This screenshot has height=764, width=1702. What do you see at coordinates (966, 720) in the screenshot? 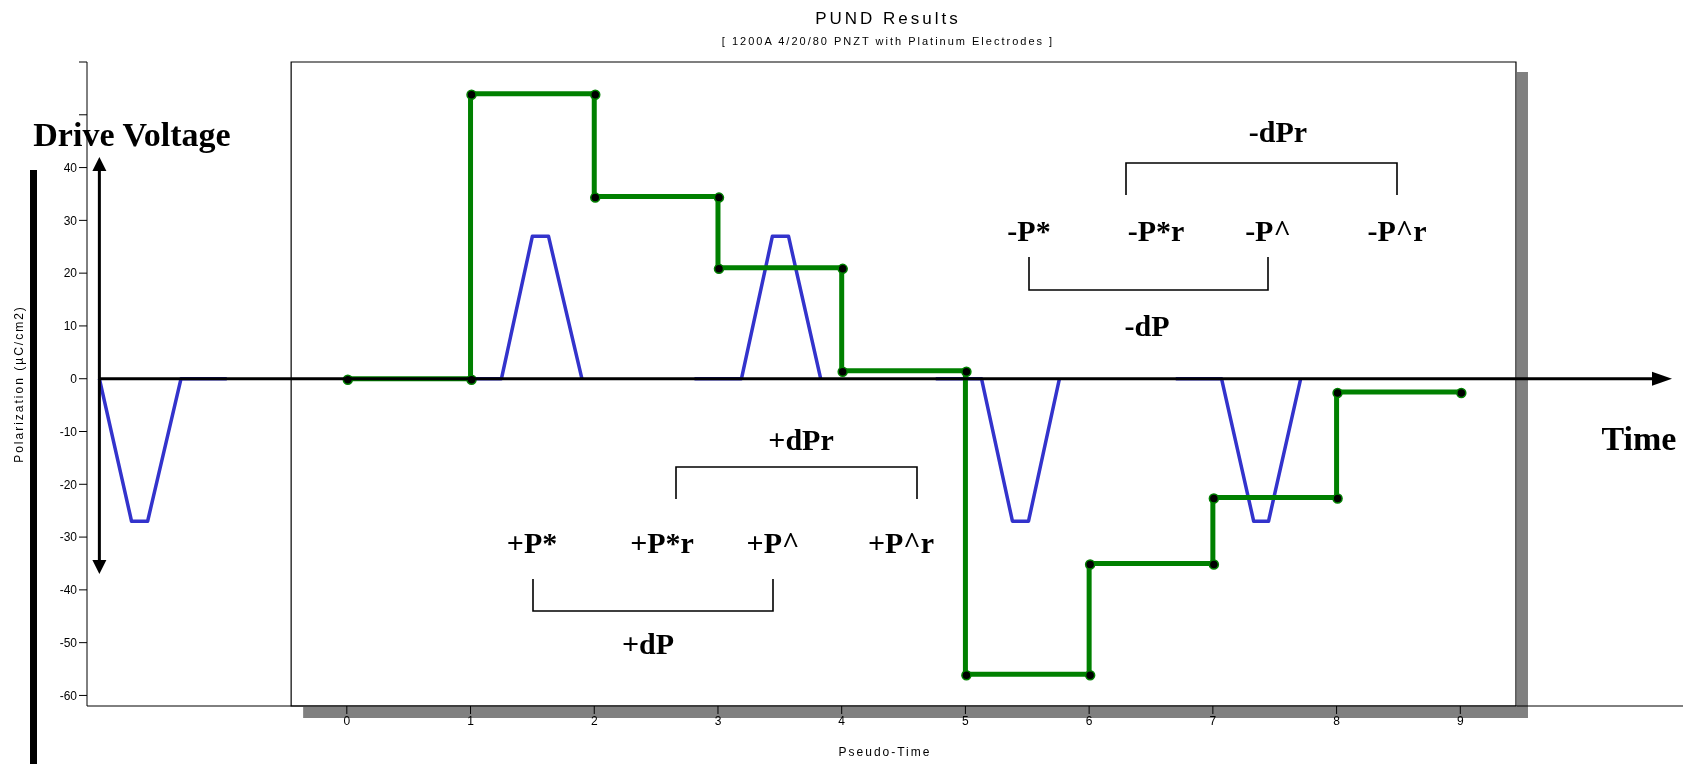
I see `x-tick-label: 5` at bounding box center [966, 720].